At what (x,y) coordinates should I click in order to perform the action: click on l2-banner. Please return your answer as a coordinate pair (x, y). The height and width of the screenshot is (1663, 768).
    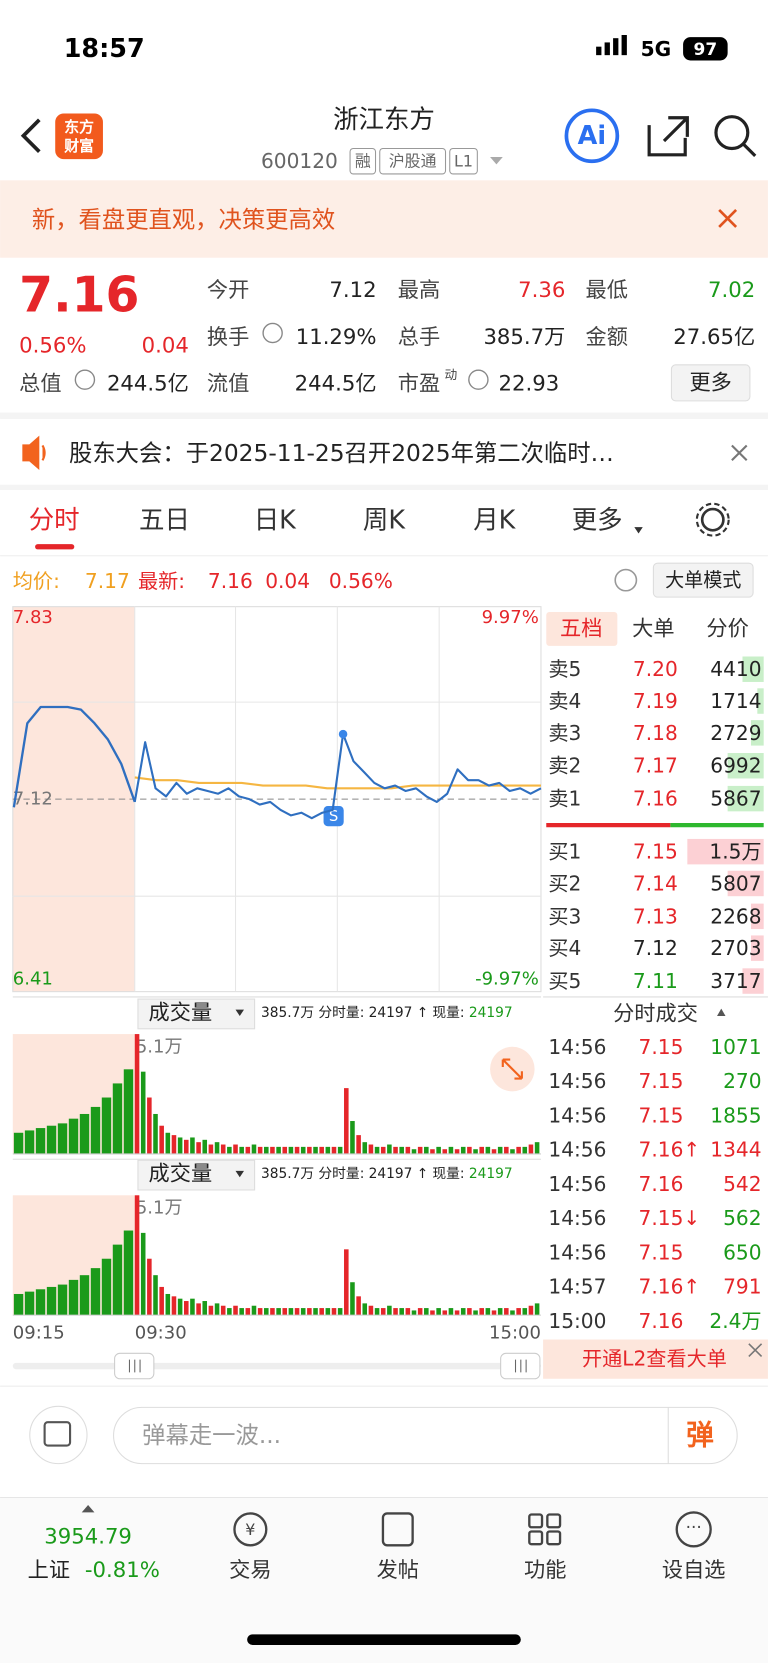
    Looking at the image, I should click on (655, 1359).